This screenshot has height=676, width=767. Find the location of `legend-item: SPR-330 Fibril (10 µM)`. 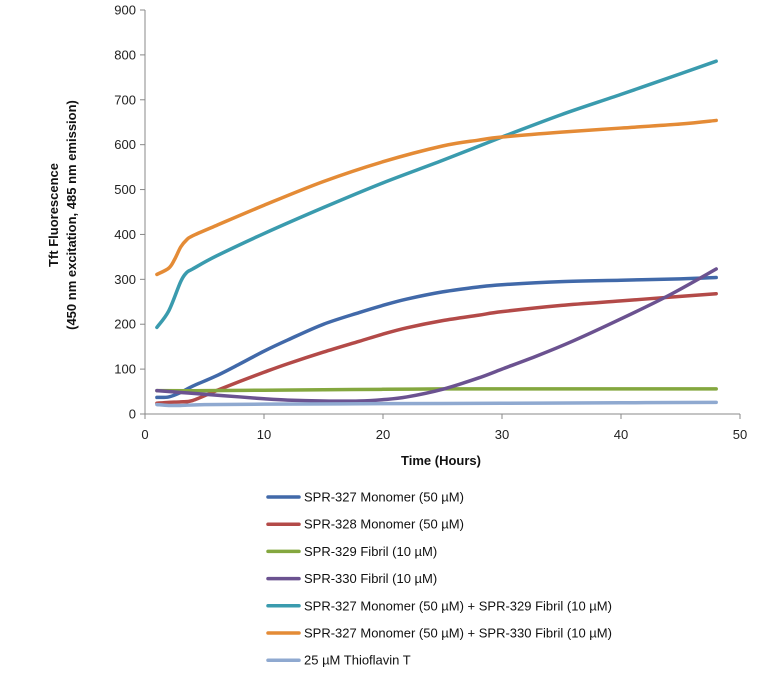

legend-item: SPR-330 Fibril (10 µM) is located at coordinates (351, 578).